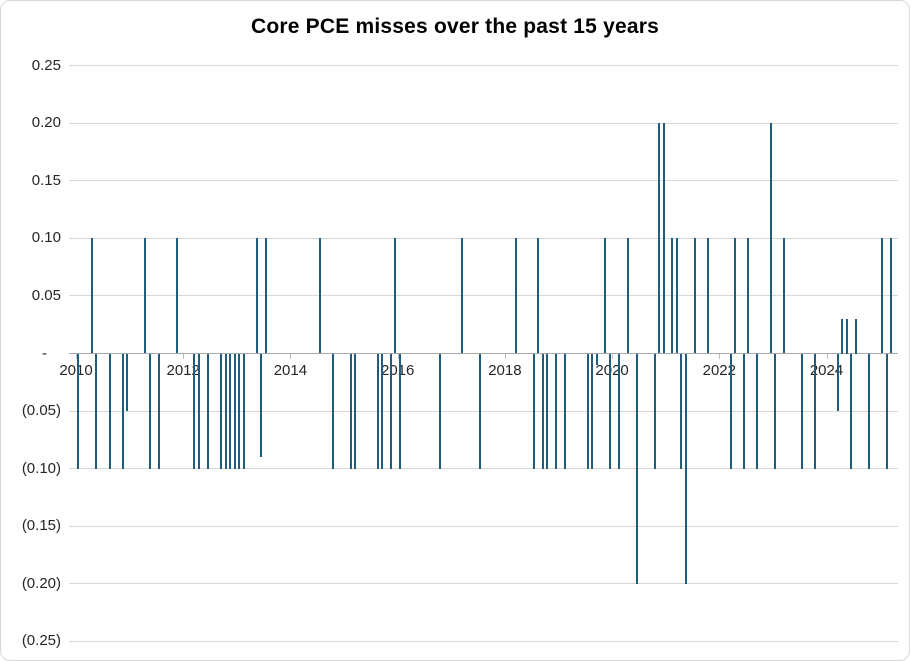  Describe the element at coordinates (44, 353) in the screenshot. I see `y-axis-tick-label: -` at that location.